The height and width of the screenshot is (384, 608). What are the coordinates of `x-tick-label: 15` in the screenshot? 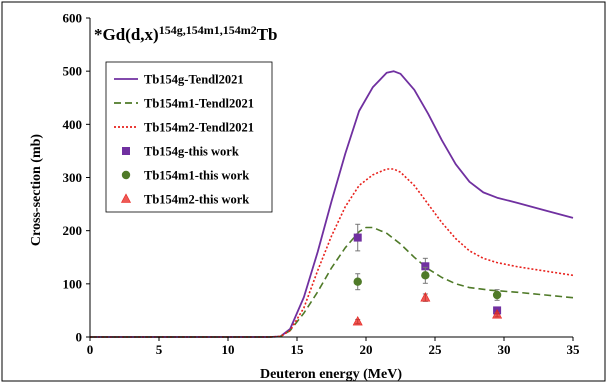 It's located at (298, 349).